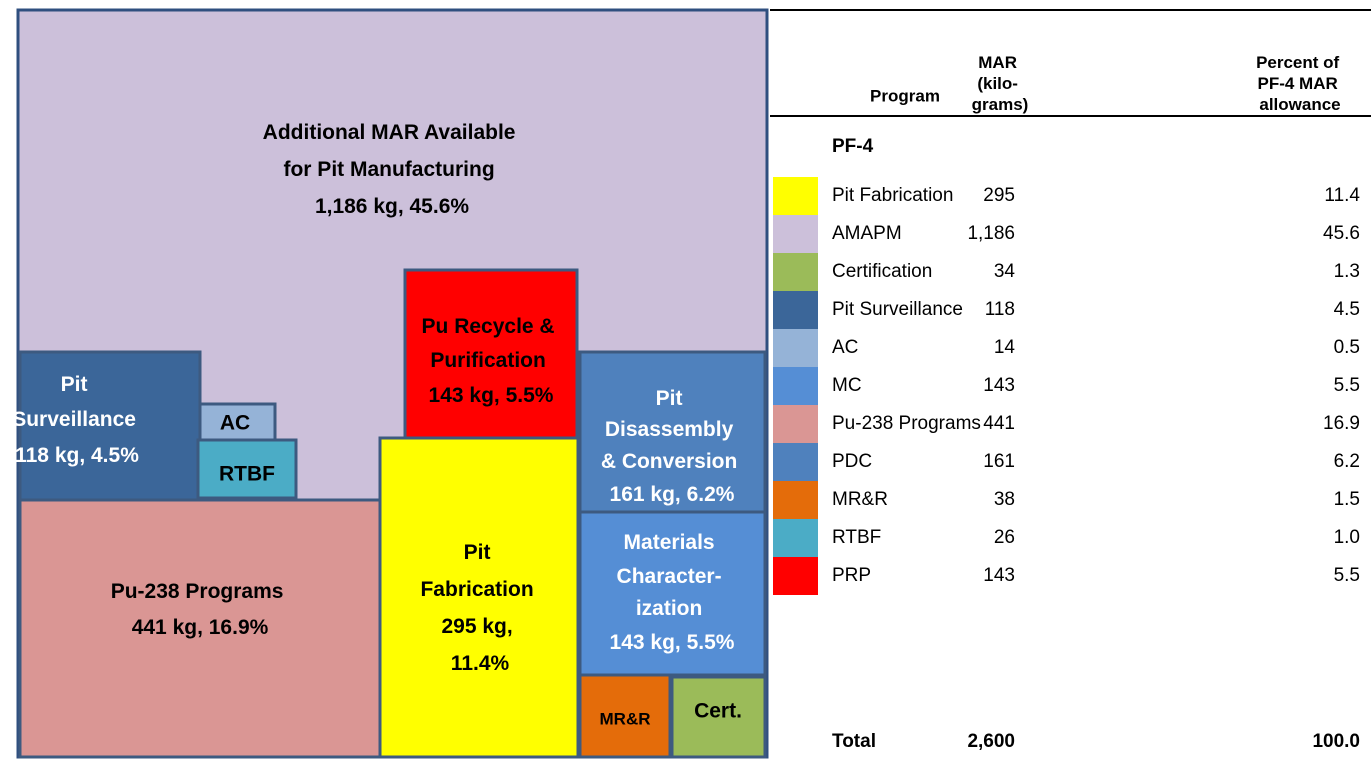 Image resolution: width=1371 pixels, height=778 pixels. Describe the element at coordinates (392, 206) in the screenshot. I see `box-line: 1,186 kg, 45.6%` at that location.